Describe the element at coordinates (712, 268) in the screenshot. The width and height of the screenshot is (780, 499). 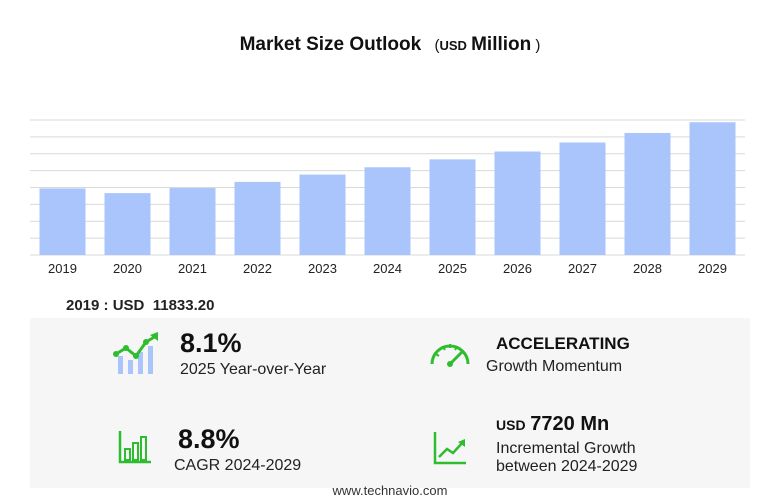
I see `x-tick-label-2029: 2029` at that location.